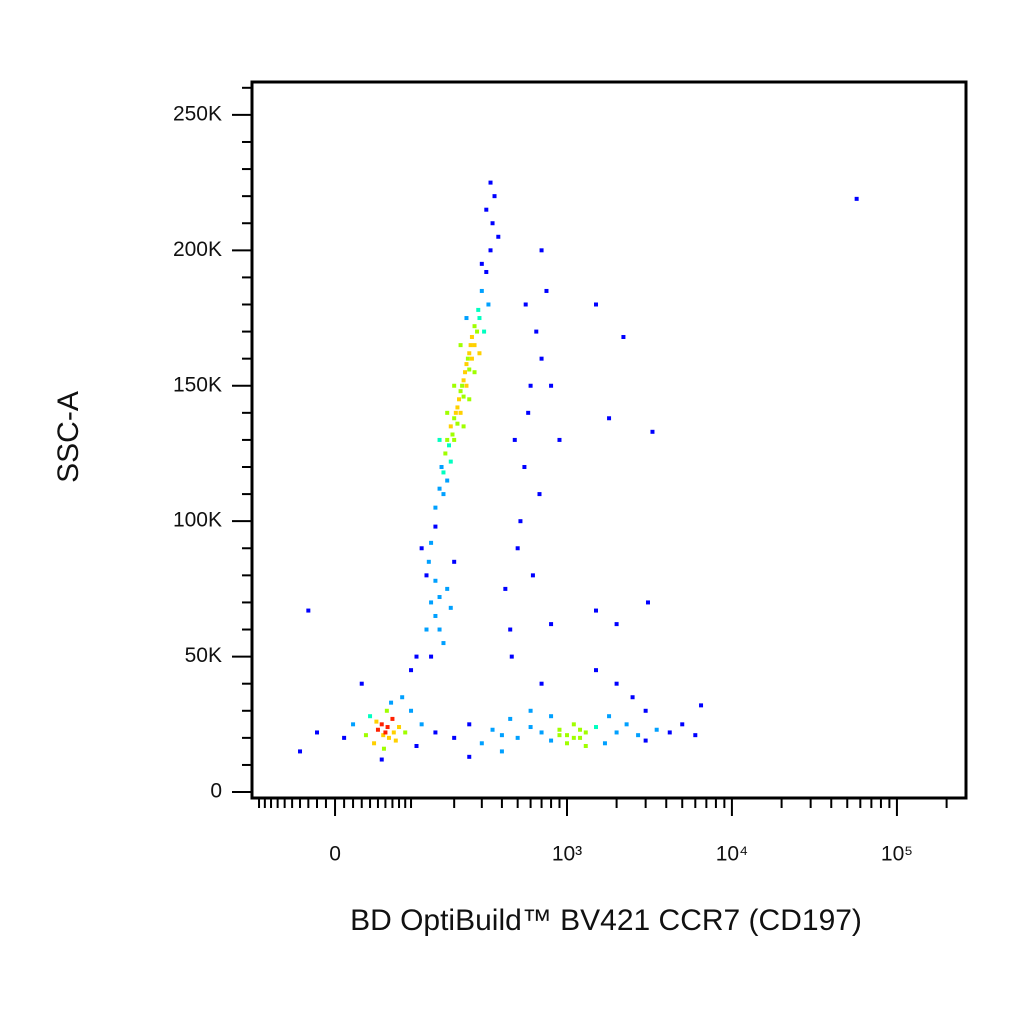 The image size is (1024, 1024). Describe the element at coordinates (732, 854) in the screenshot. I see `x-tick-label: 10⁴` at that location.